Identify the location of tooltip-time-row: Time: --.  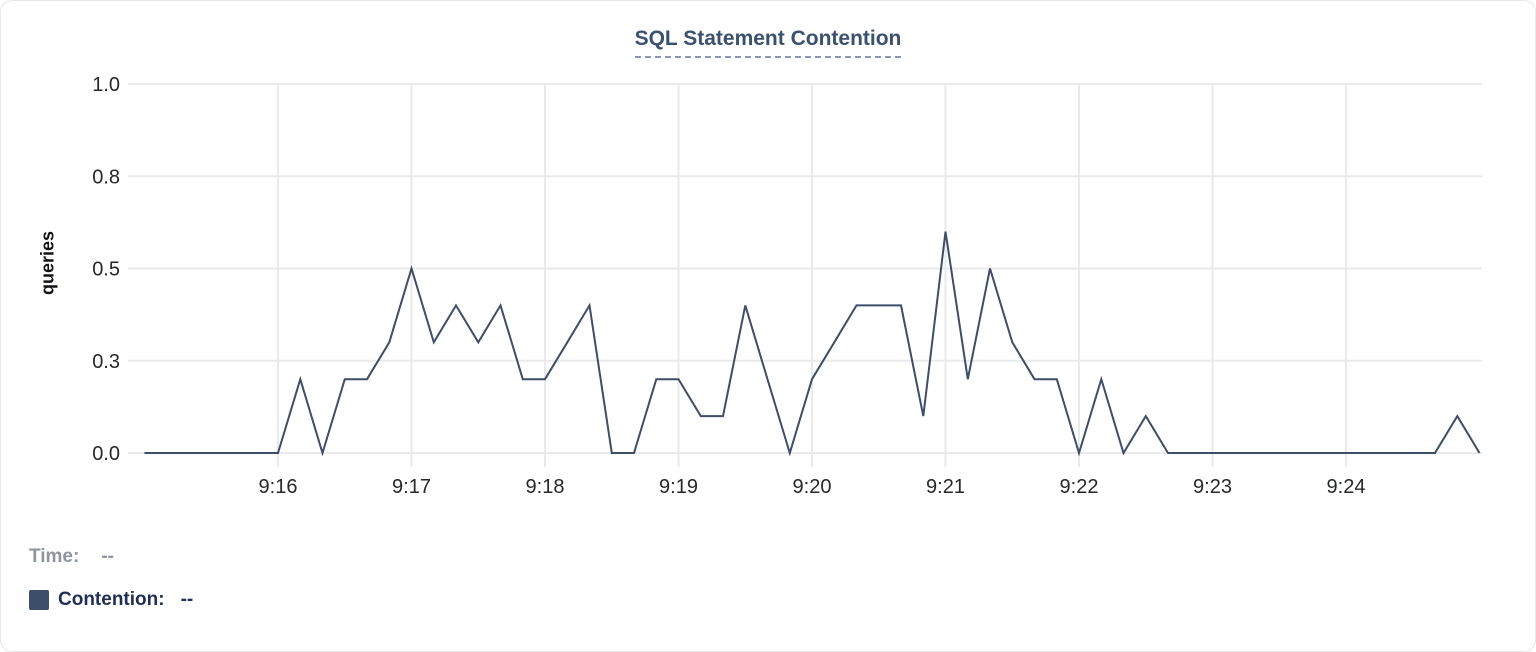
(111, 557).